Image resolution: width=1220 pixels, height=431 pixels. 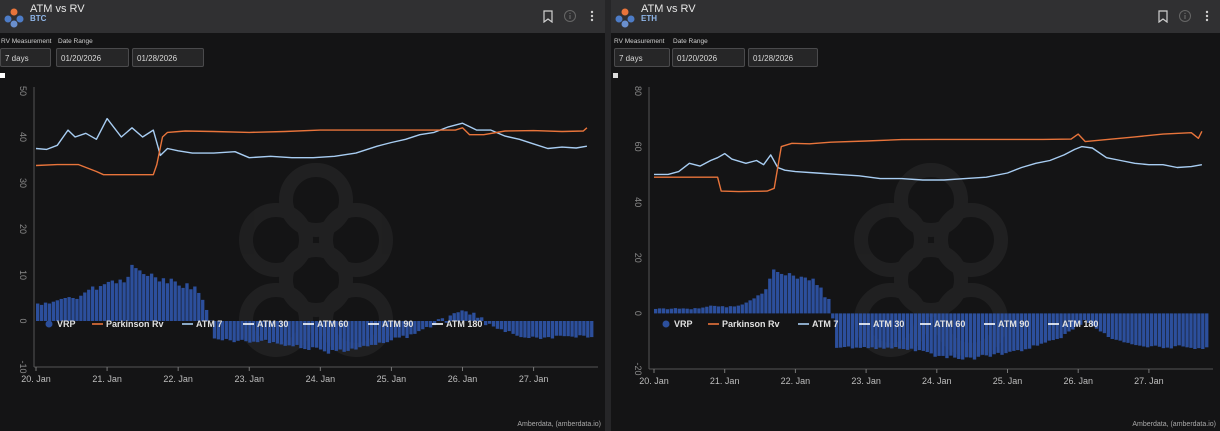 What do you see at coordinates (751, 324) in the screenshot?
I see `legend-label: Parkinson Rv` at bounding box center [751, 324].